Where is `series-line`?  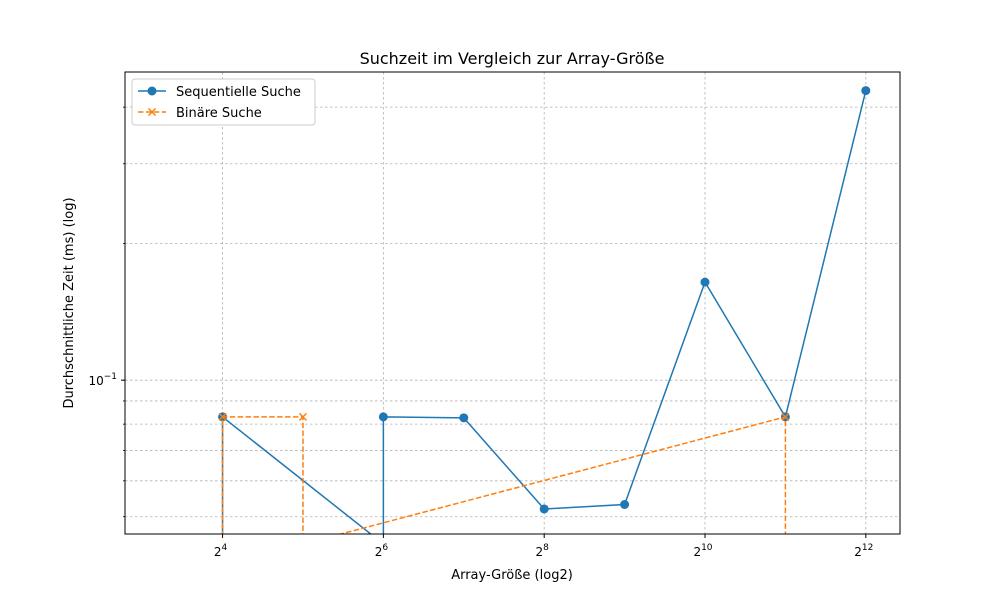 series-line is located at coordinates (504, 474).